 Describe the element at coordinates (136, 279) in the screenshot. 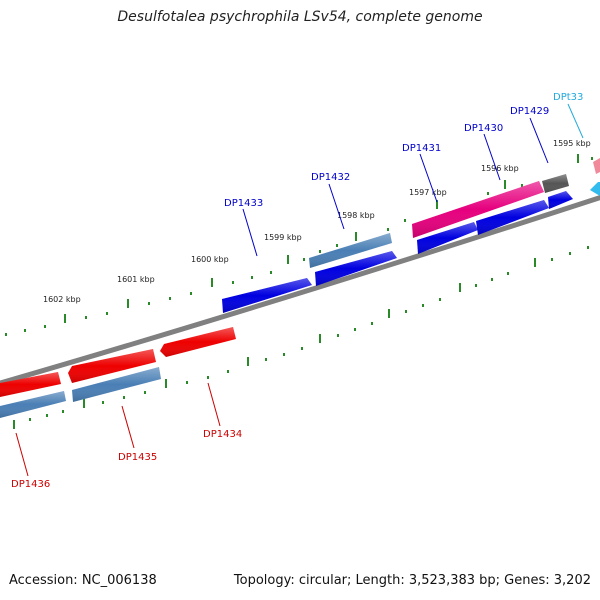

I see `scale-label: 1601 kbp` at that location.